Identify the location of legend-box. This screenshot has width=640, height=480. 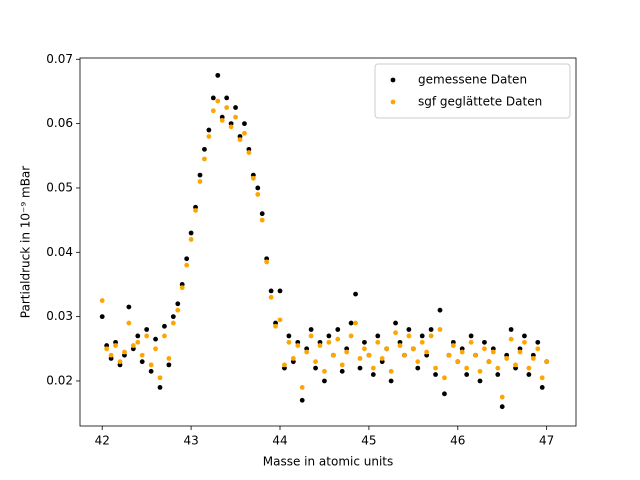
(472, 91).